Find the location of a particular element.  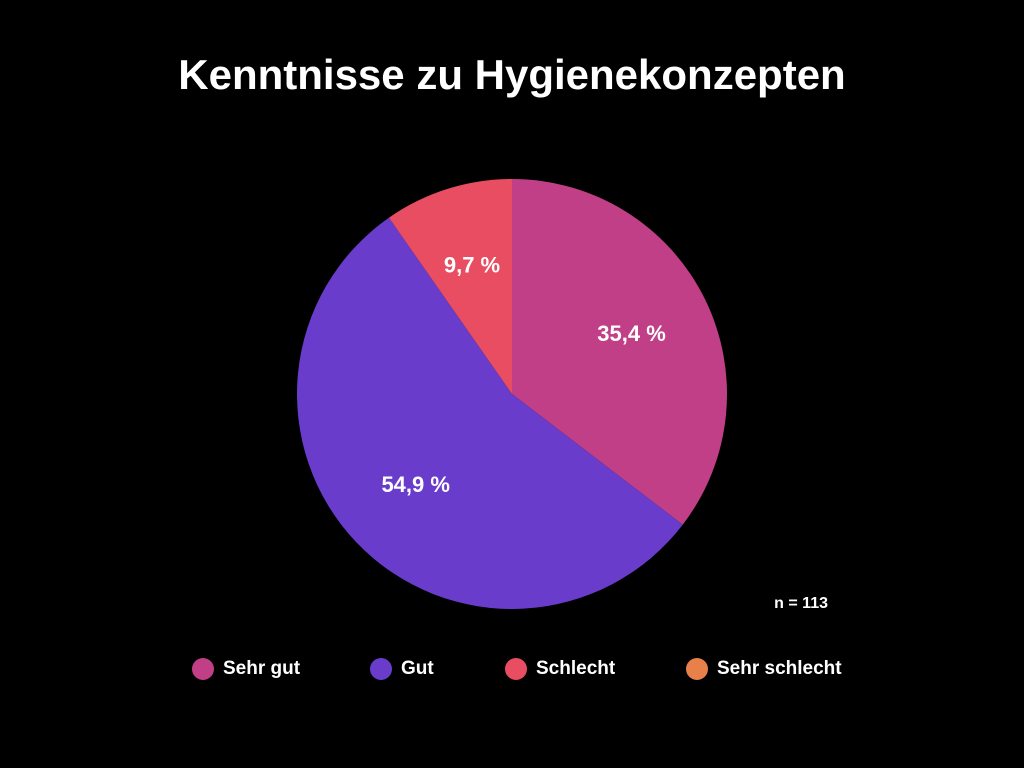

data-label: 54,9 % is located at coordinates (415, 484).